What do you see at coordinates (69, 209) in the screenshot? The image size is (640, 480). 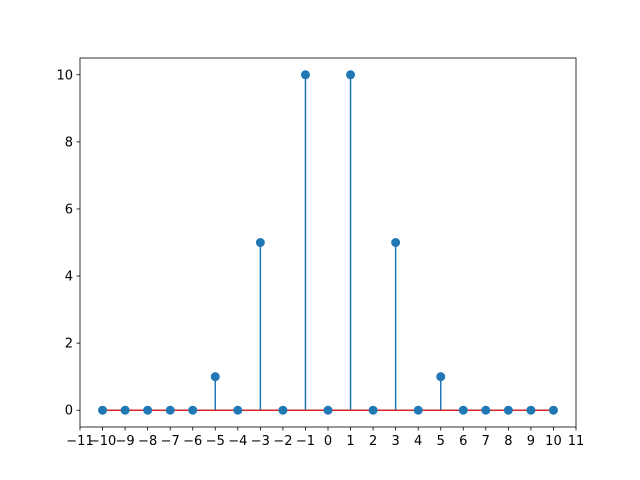 I see `y-tick-label: 6` at bounding box center [69, 209].